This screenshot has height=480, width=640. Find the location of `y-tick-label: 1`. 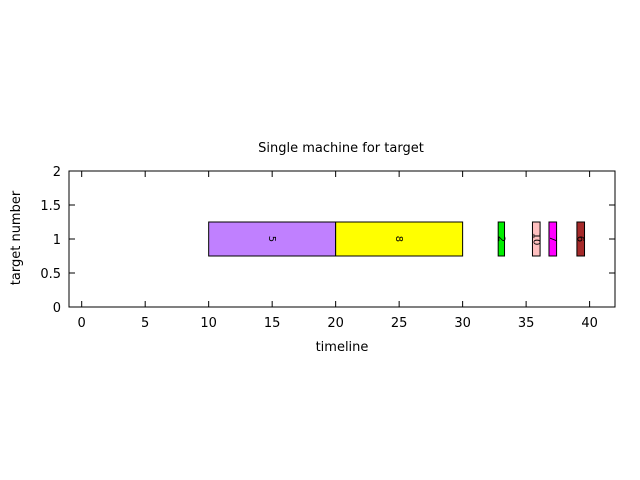

y-tick-label: 1 is located at coordinates (57, 240).